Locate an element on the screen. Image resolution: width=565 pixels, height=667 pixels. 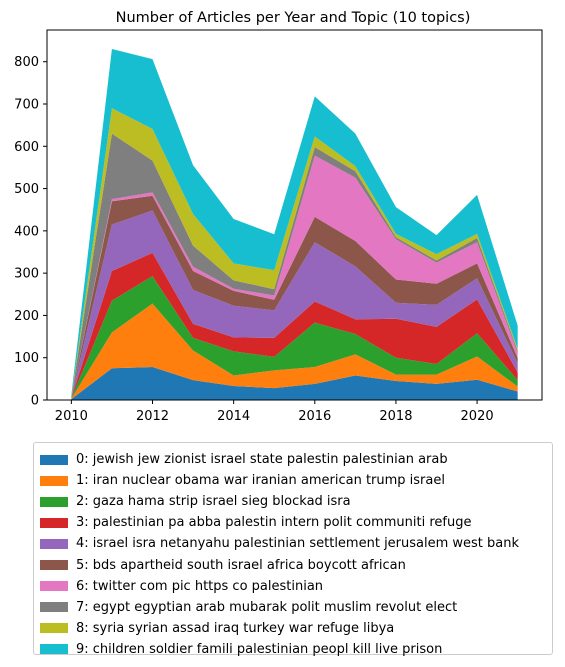
y-tick-label: 100 is located at coordinates (26, 358).